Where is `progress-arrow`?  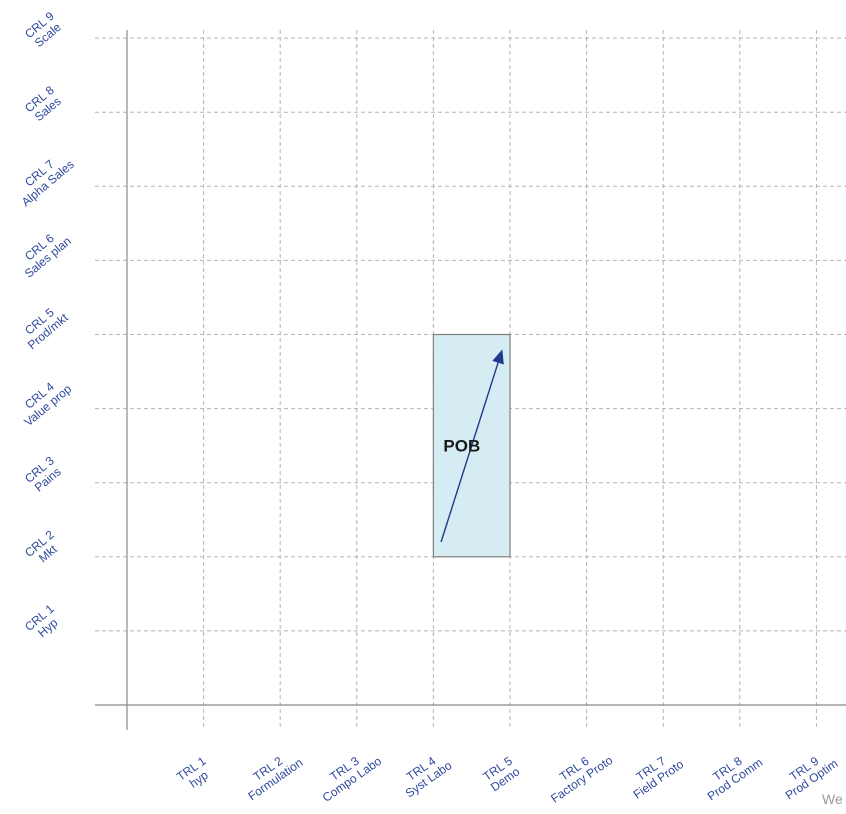
progress-arrow is located at coordinates (469, 452).